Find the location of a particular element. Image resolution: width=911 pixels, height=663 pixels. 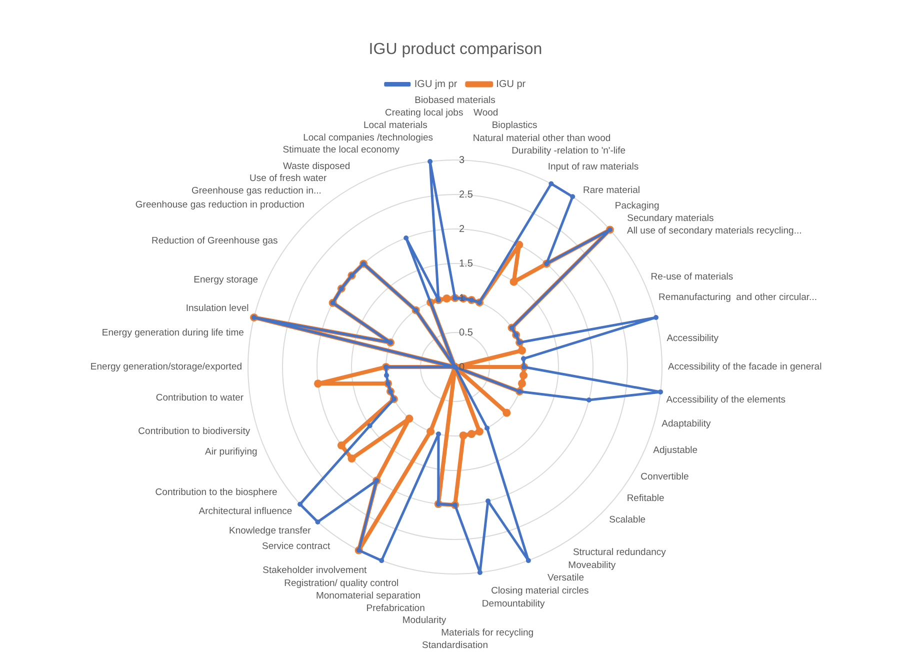

spoke-label: Prefabrication is located at coordinates (395, 608).